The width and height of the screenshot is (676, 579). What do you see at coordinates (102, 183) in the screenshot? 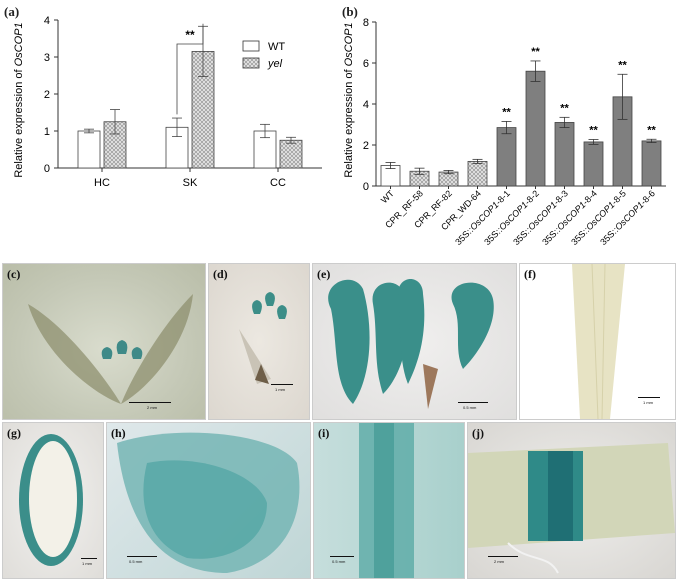
I see `x-tick-label: HC` at bounding box center [102, 183].